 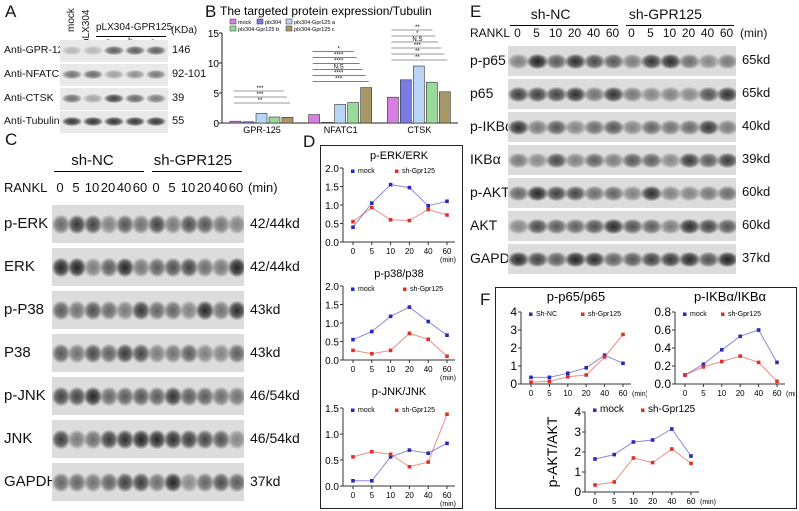 I want to click on x-unit-label: (min), so click(x=639, y=394).